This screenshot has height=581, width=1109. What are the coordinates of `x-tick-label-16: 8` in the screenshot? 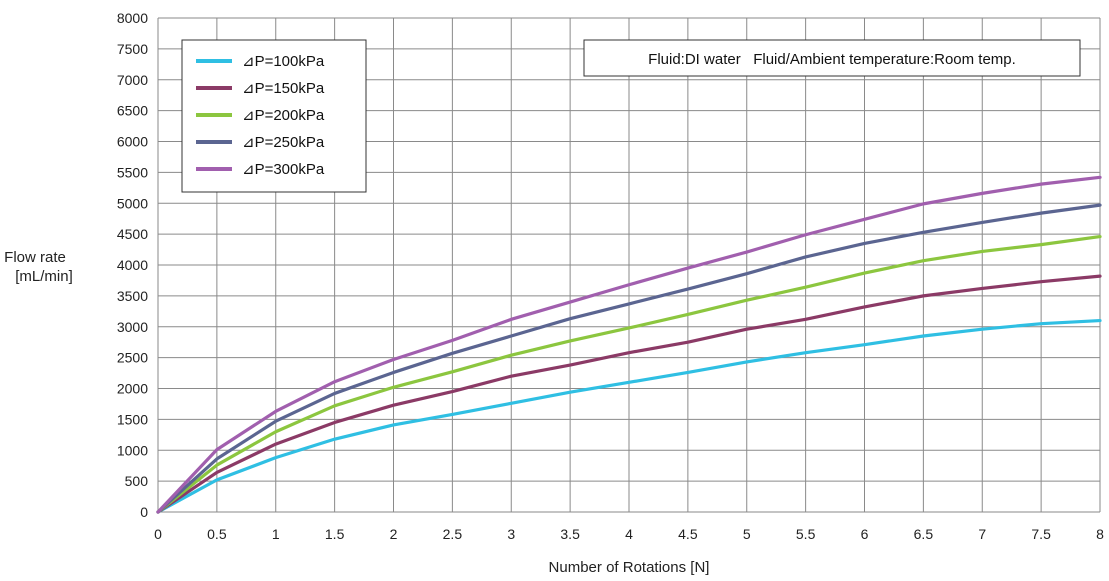 It's located at (1100, 534).